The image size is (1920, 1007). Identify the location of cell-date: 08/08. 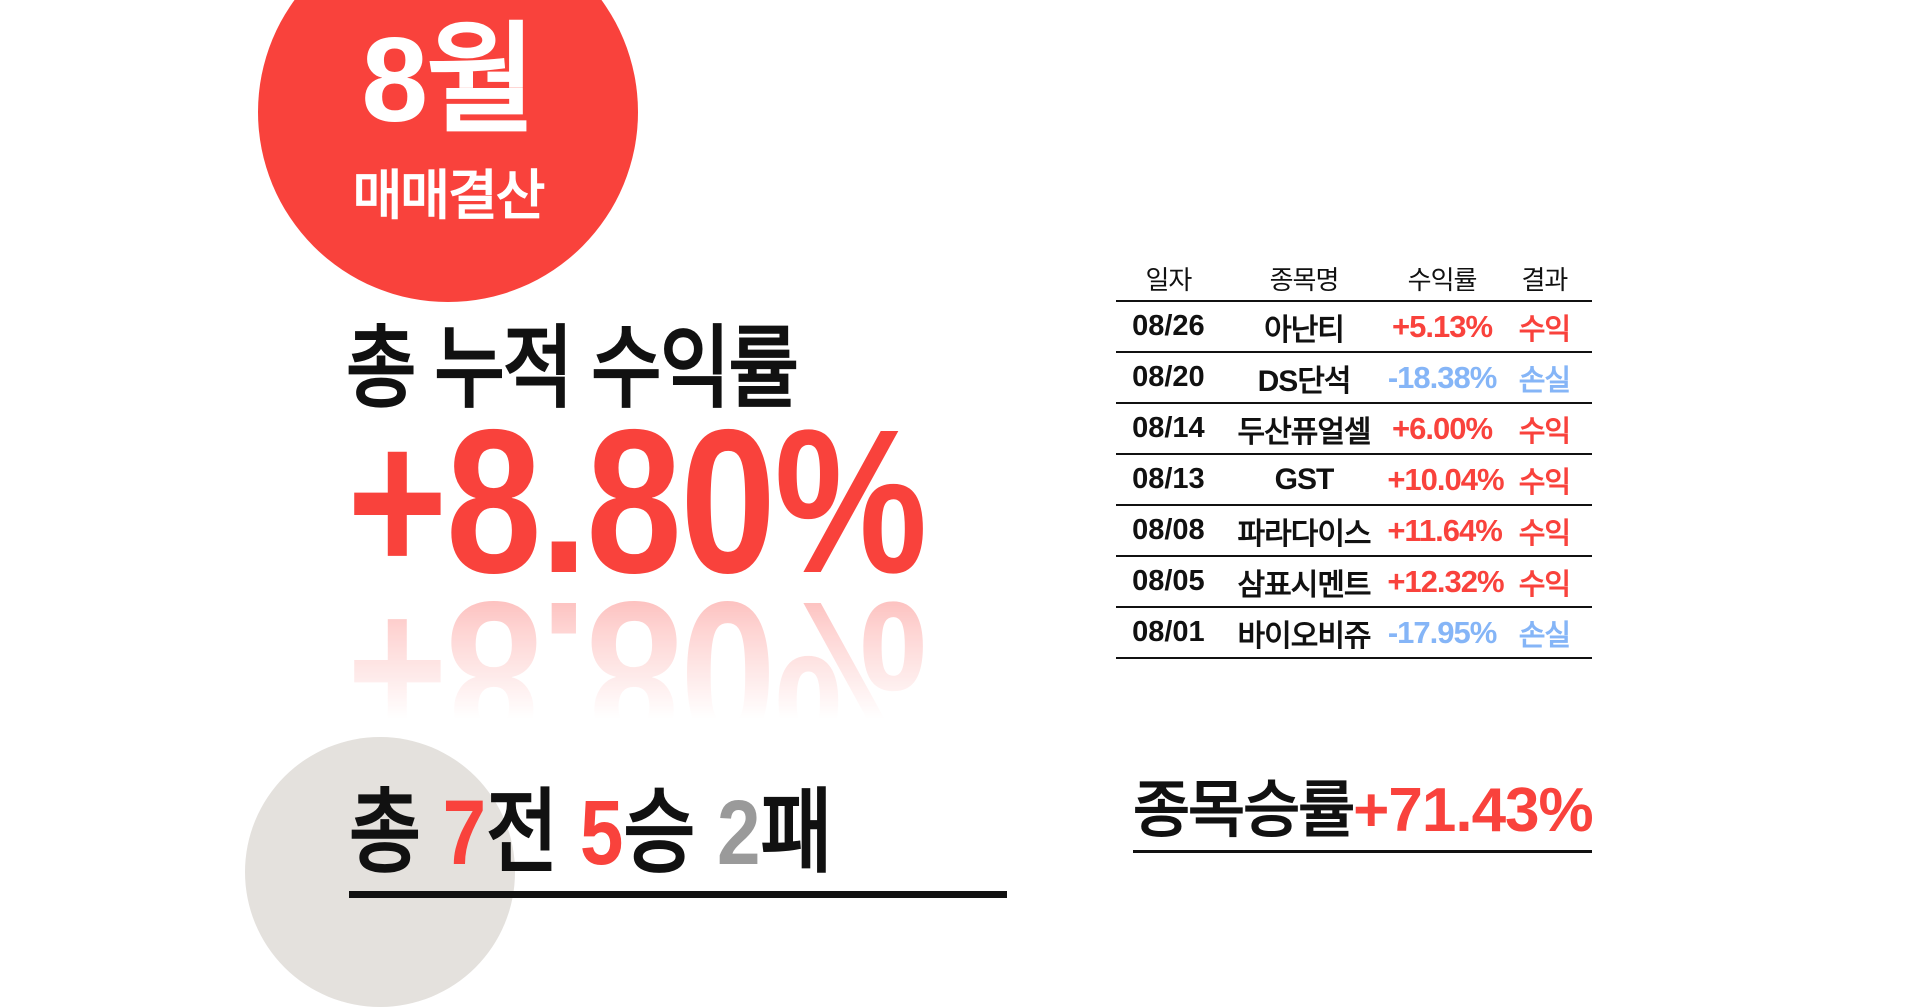
(1168, 530).